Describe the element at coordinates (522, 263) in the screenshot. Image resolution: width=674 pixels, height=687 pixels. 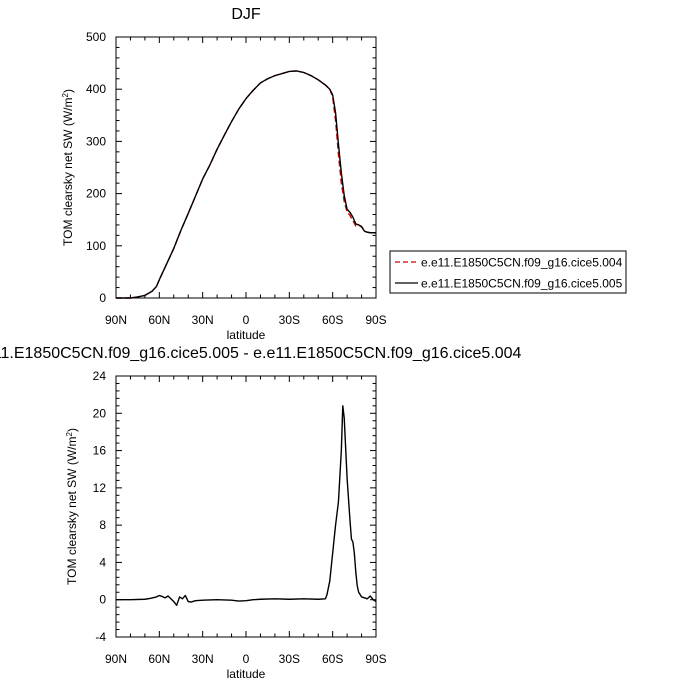
I see `legend-label-series-004: e.e11.E1850C5CN.f09_g16.cice5.004` at that location.